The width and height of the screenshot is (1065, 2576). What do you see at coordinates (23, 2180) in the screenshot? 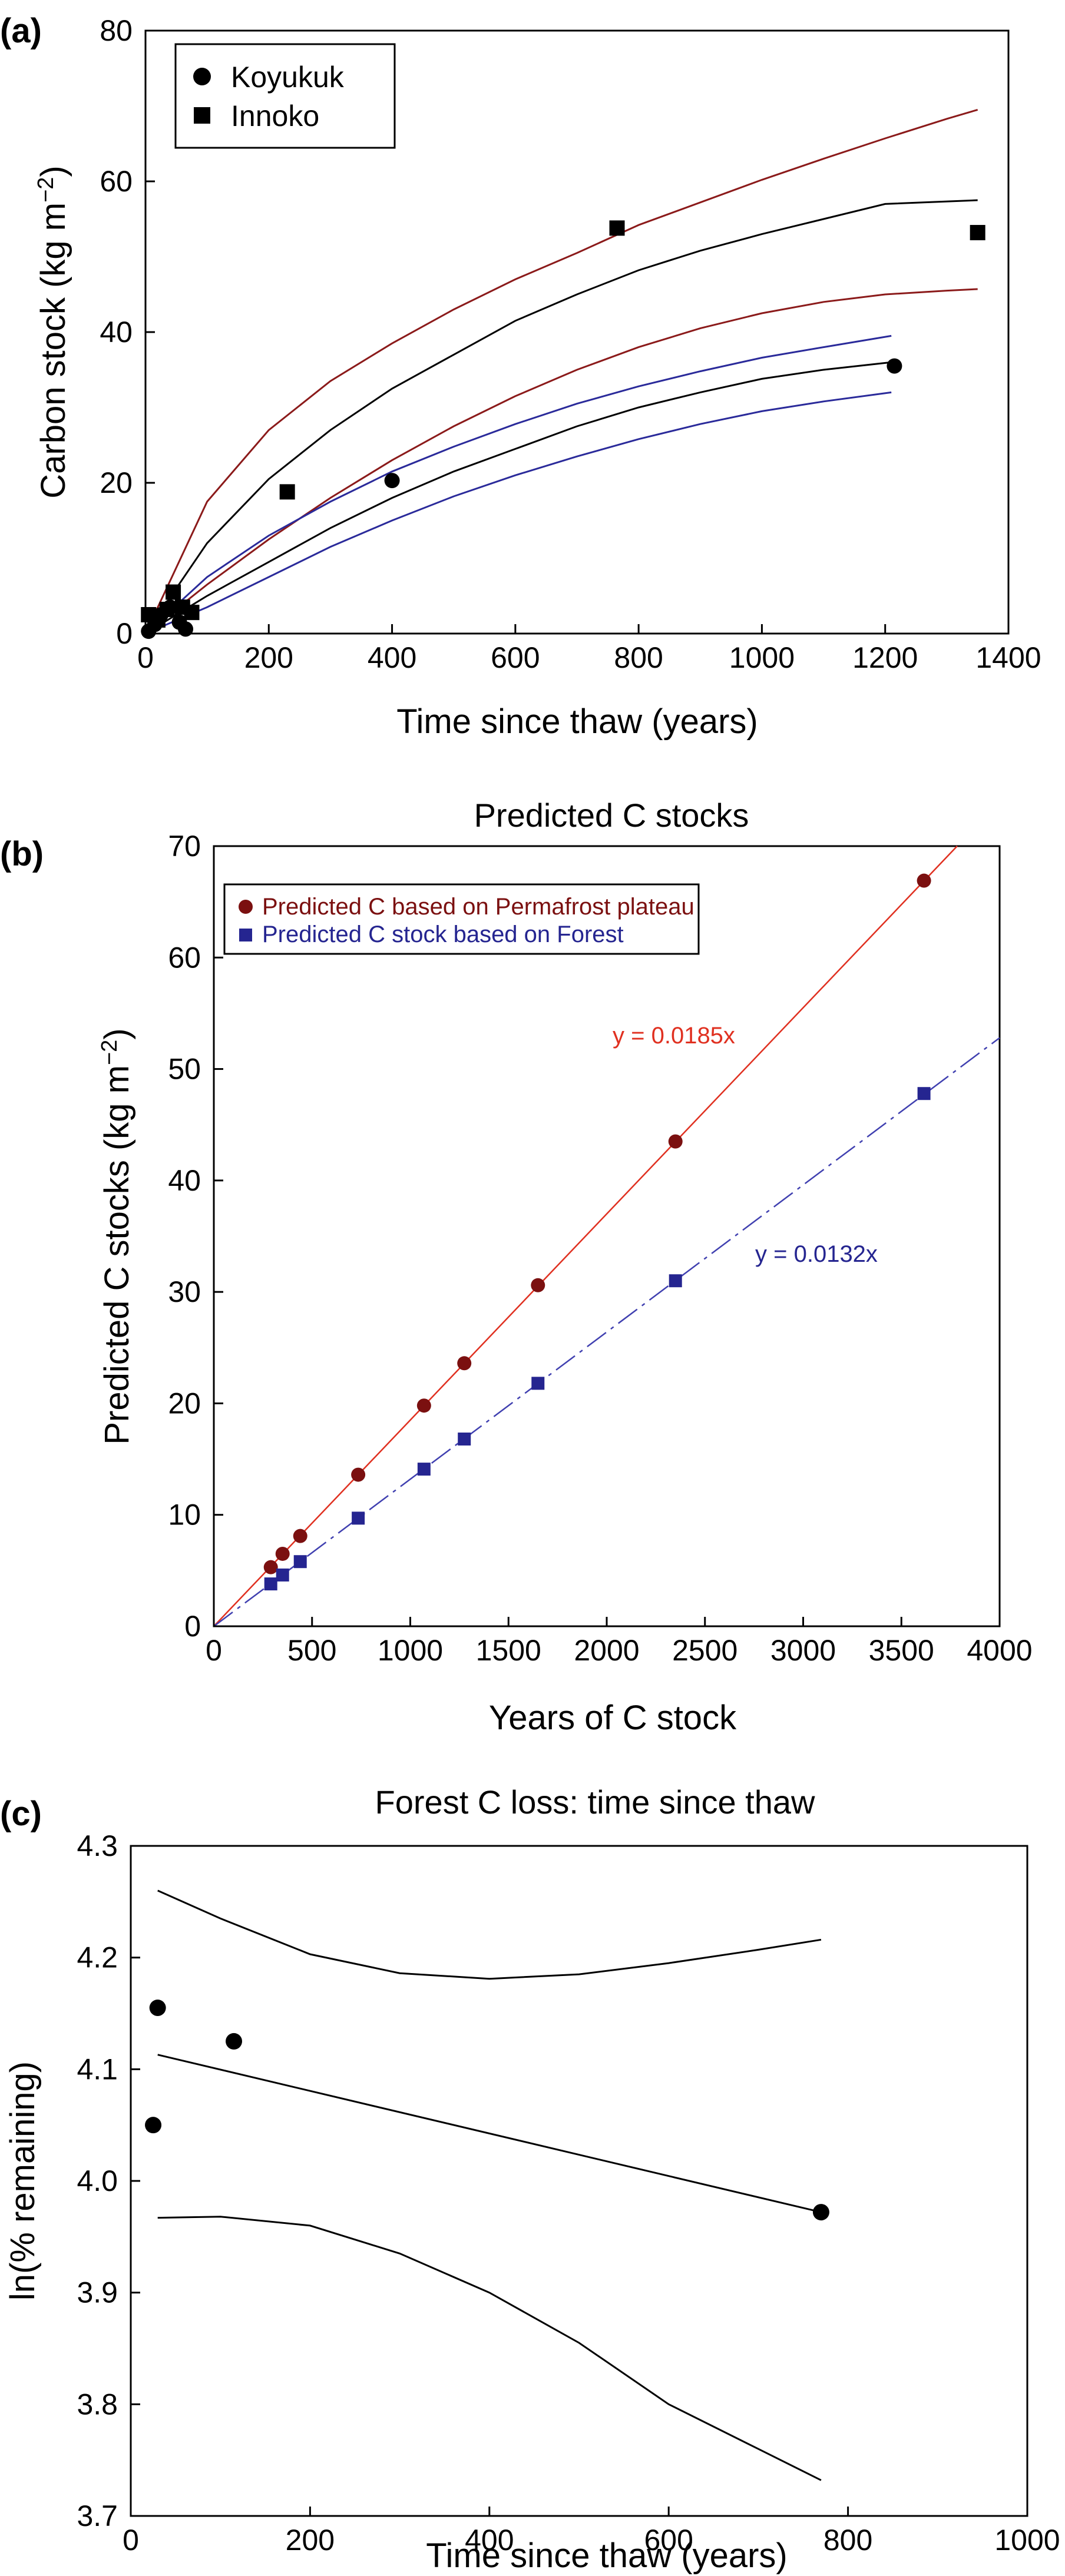
I see `panel-c-y-axis-label: ln(% remaining)` at bounding box center [23, 2180].